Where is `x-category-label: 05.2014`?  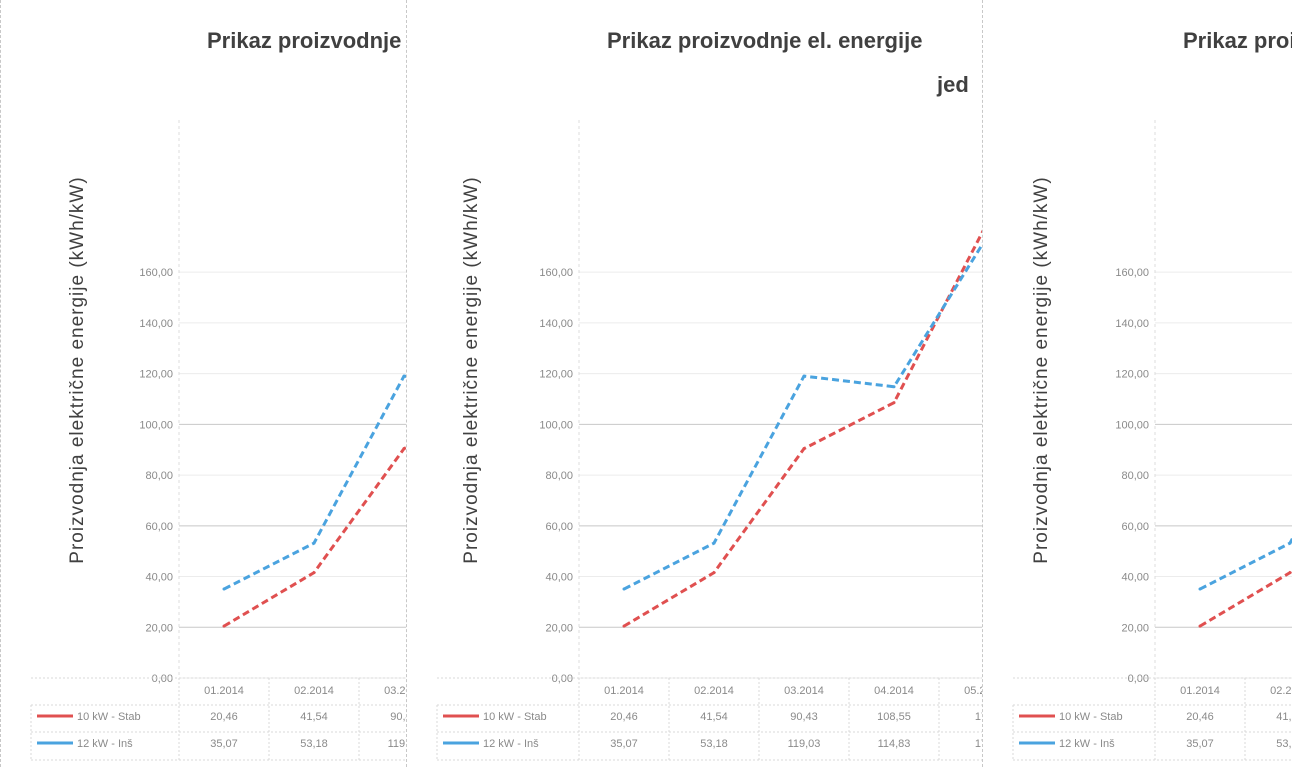 x-category-label: 05.2014 is located at coordinates (973, 691).